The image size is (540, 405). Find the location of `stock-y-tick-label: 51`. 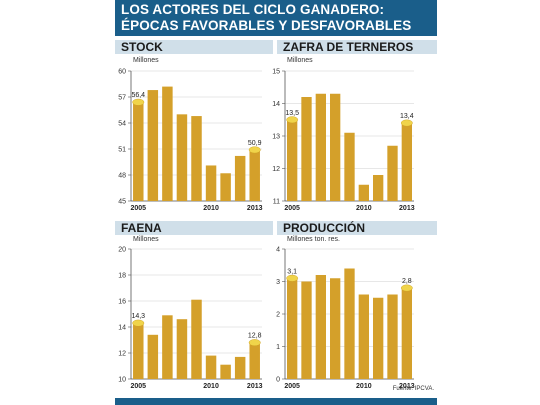

stock-y-tick-label: 51 is located at coordinates (122, 150).